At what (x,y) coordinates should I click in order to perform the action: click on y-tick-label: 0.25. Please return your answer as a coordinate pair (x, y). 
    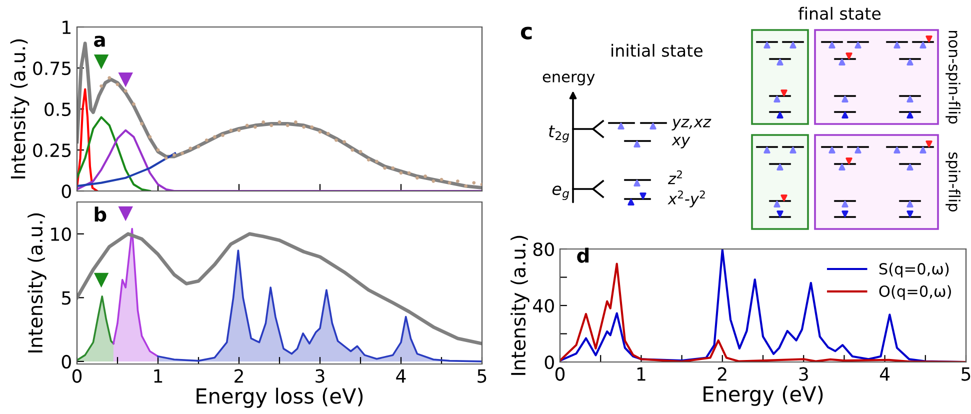
    Looking at the image, I should click on (52, 150).